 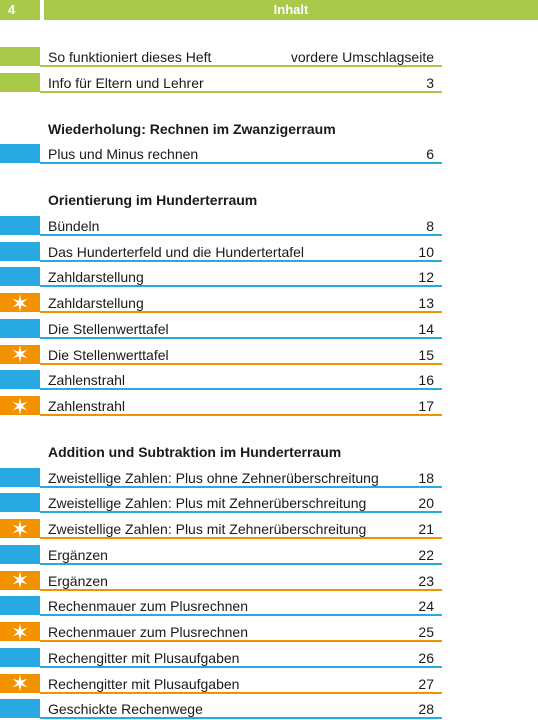 What do you see at coordinates (426, 709) in the screenshot?
I see `entry-page: 28` at bounding box center [426, 709].